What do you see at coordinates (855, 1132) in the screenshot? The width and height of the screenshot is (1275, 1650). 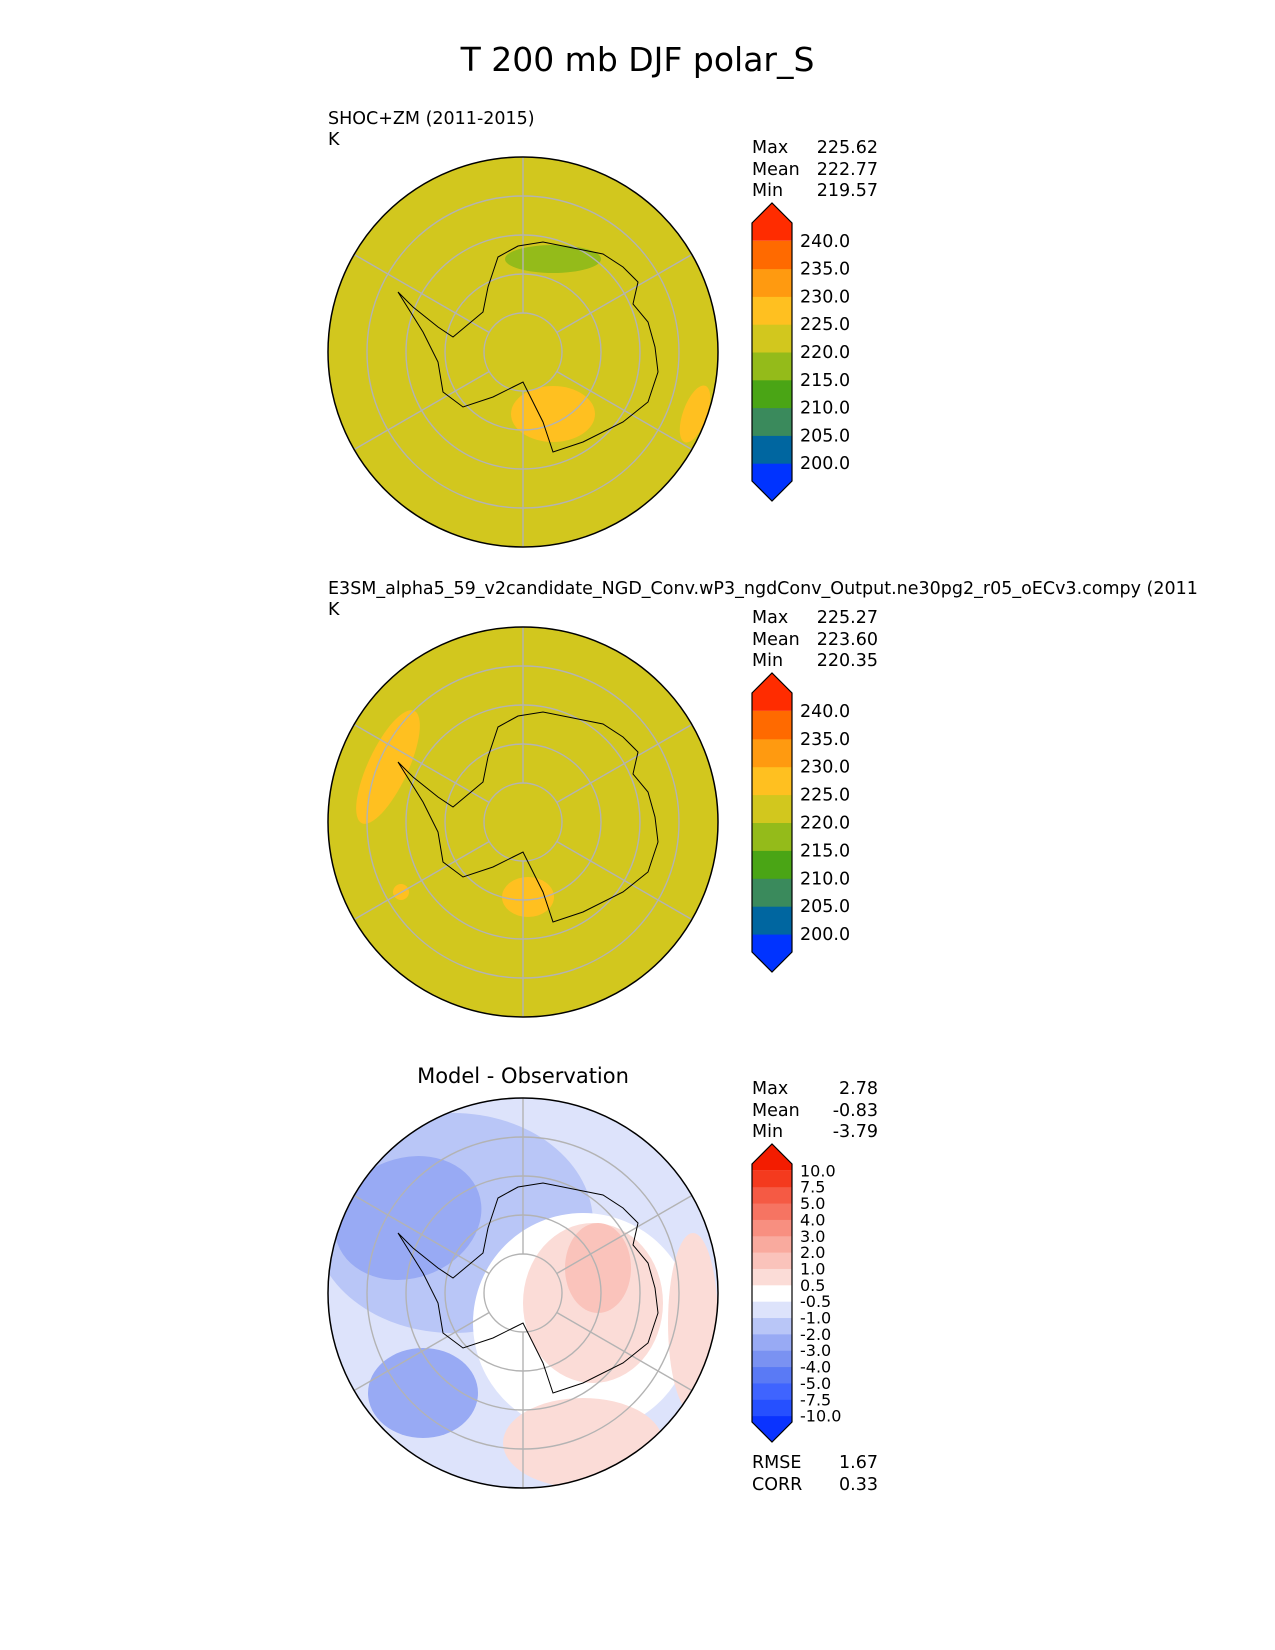 I see `stat-value: -3.79` at bounding box center [855, 1132].